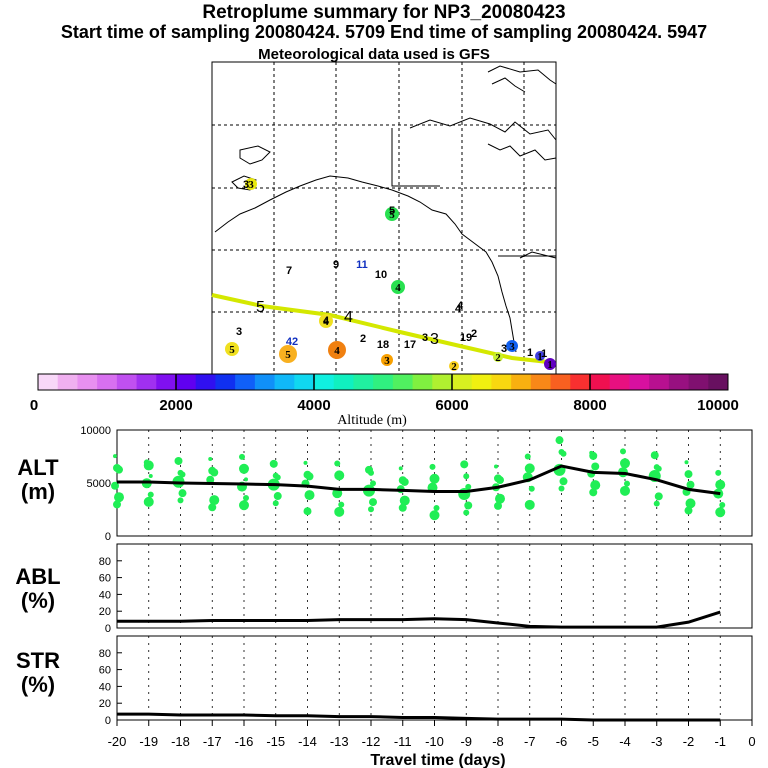  What do you see at coordinates (657, 741) in the screenshot?
I see `xtick-17: -3` at bounding box center [657, 741].